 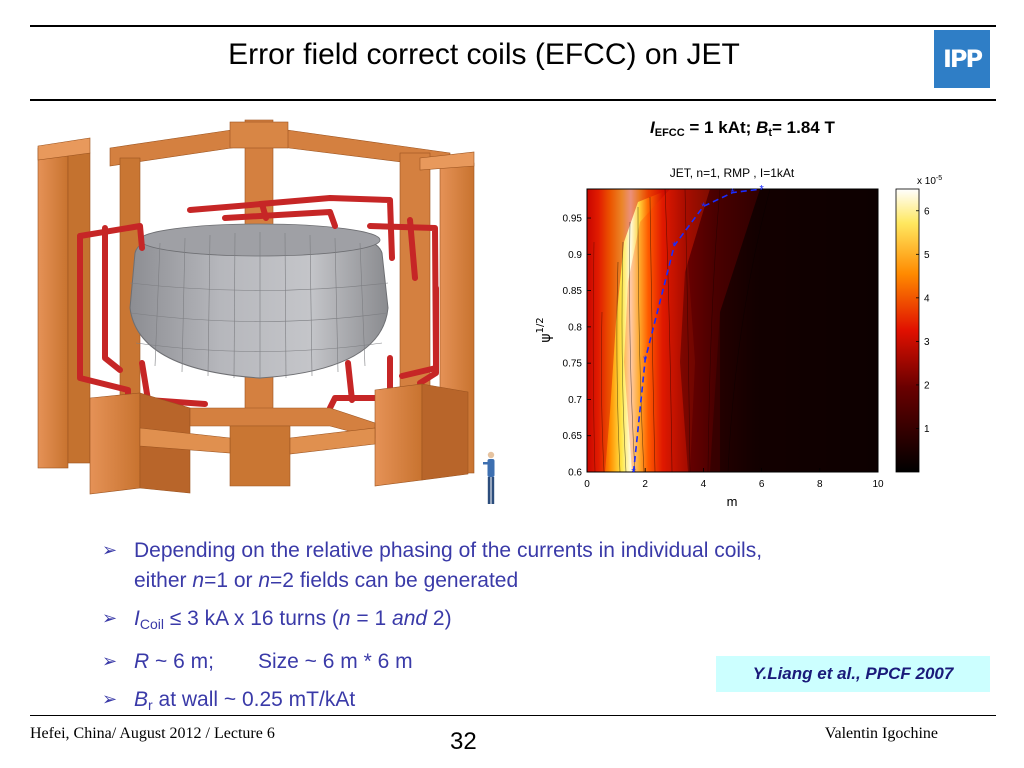 What do you see at coordinates (463, 741) in the screenshot?
I see `page-number: 32` at bounding box center [463, 741].